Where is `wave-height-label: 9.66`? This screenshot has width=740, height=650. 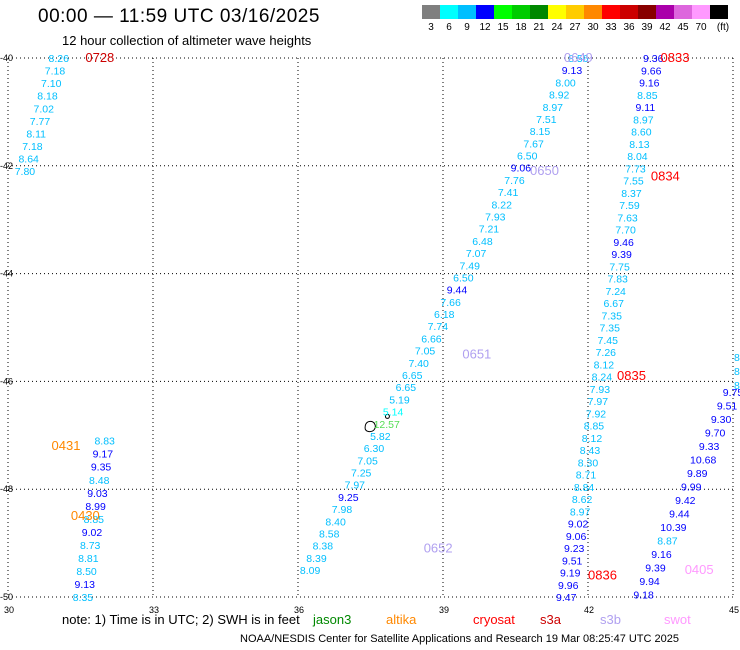 wave-height-label: 9.66 is located at coordinates (651, 71).